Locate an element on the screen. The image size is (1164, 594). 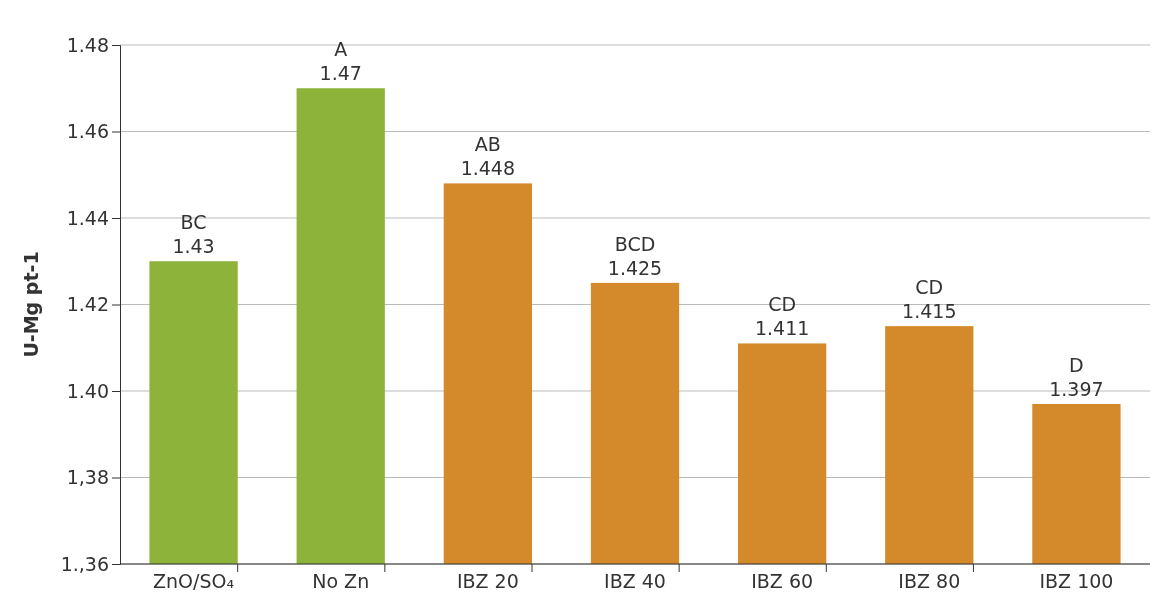
x-tick-label: No Zn is located at coordinates (341, 581).